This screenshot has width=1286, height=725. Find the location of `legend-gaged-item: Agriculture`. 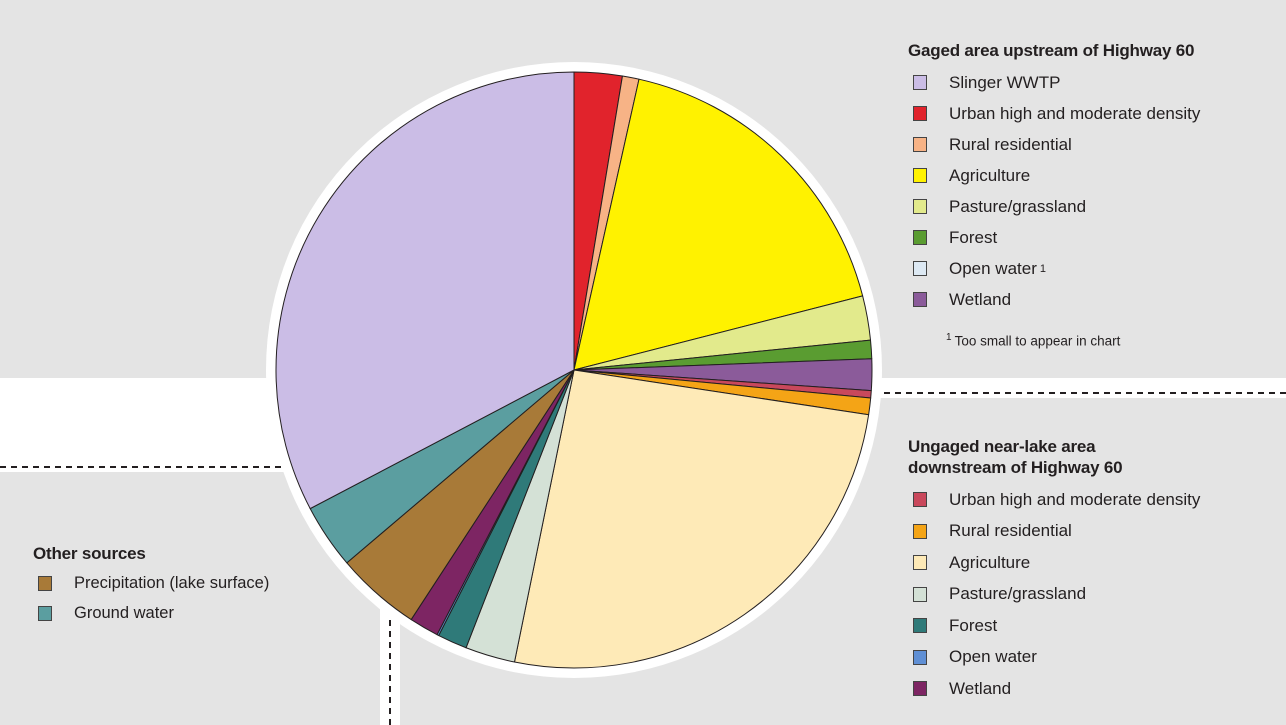

legend-gaged-item: Agriculture is located at coordinates (1056, 175).